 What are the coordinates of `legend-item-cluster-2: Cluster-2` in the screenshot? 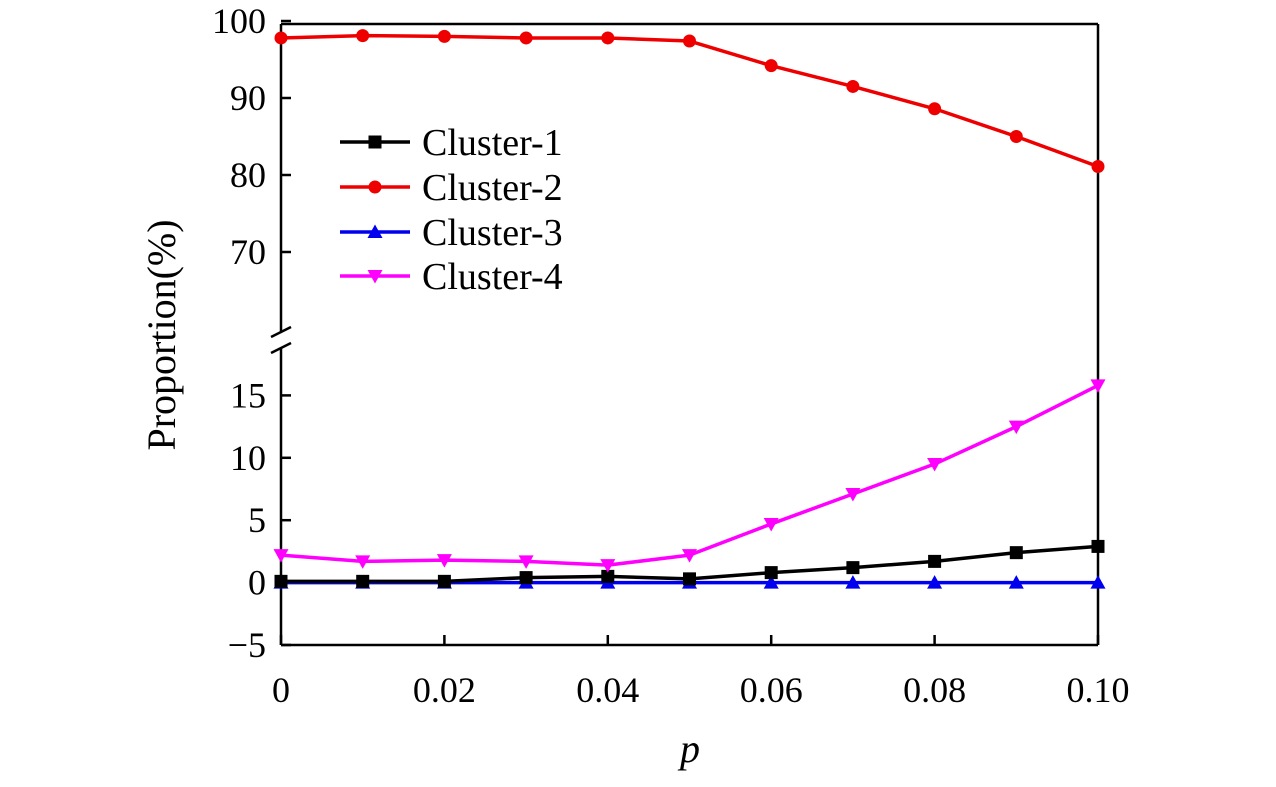 It's located at (451, 188).